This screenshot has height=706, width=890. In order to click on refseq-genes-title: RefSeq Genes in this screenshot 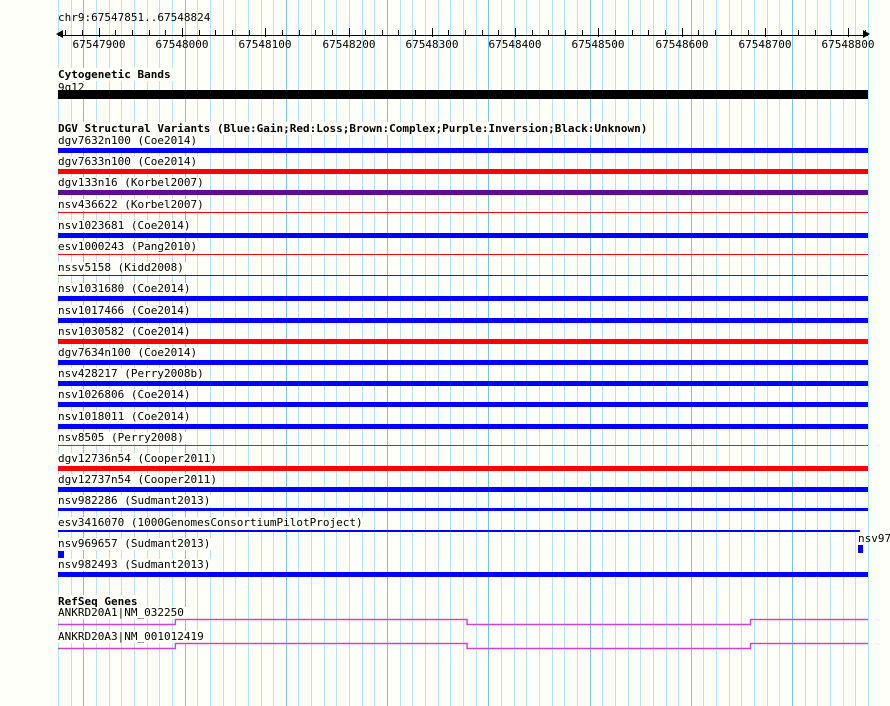, I will do `click(99, 601)`.